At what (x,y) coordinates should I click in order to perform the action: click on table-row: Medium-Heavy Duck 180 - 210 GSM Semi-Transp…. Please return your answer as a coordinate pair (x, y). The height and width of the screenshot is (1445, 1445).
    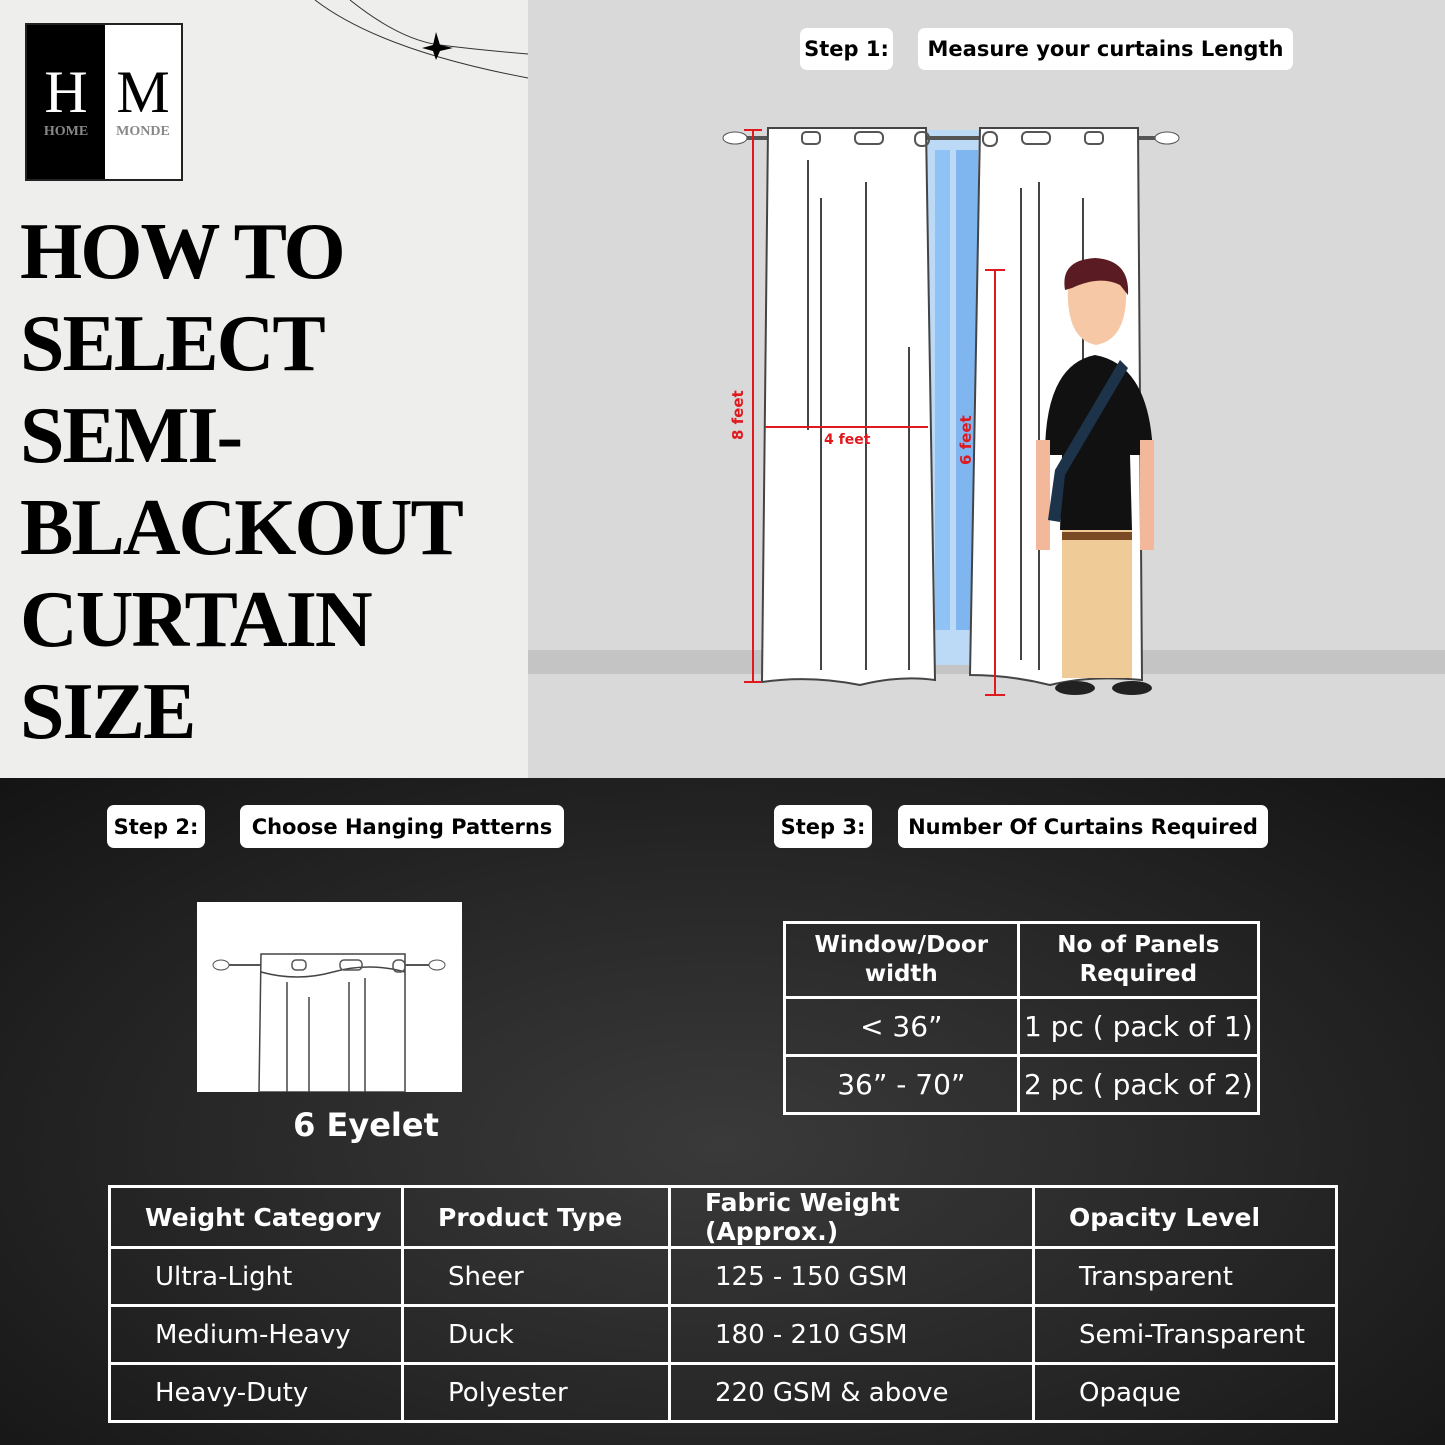
    Looking at the image, I should click on (723, 1334).